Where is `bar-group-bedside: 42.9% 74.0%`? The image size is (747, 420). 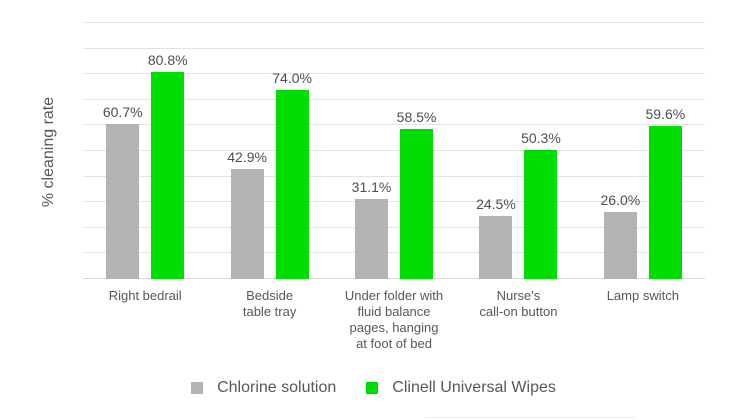
bar-group-bedside: 42.9% 74.0% is located at coordinates (269, 151).